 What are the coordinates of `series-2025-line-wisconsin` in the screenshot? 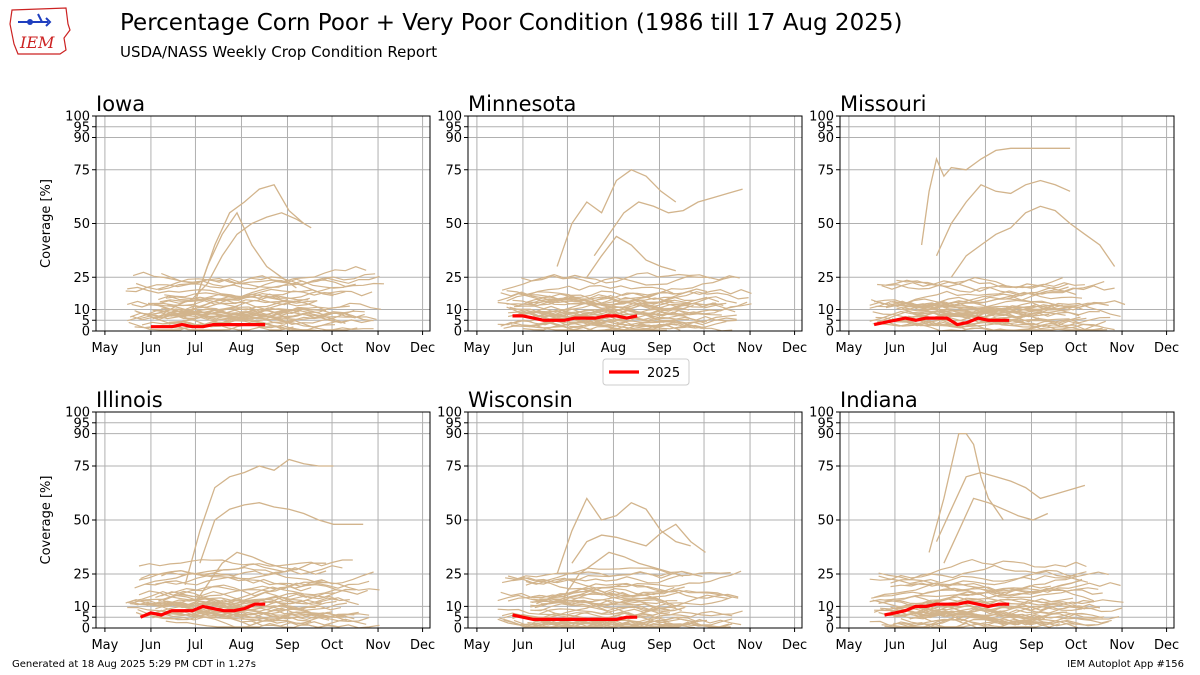 It's located at (575, 617).